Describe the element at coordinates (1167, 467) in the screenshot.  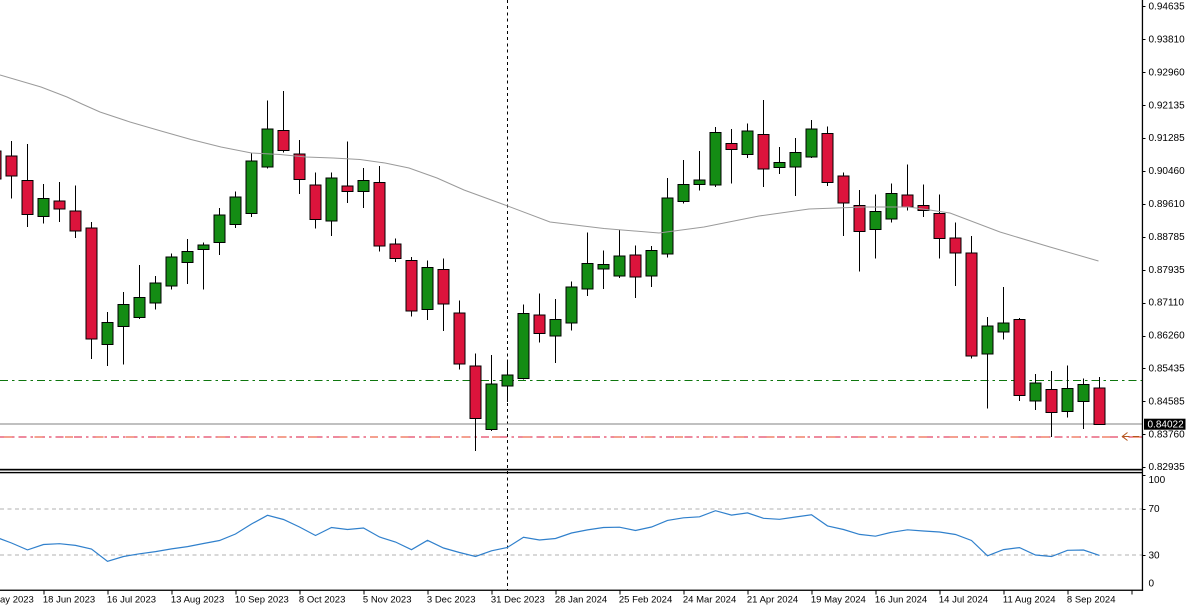
I see `svg-text: 0.82935` at that location.